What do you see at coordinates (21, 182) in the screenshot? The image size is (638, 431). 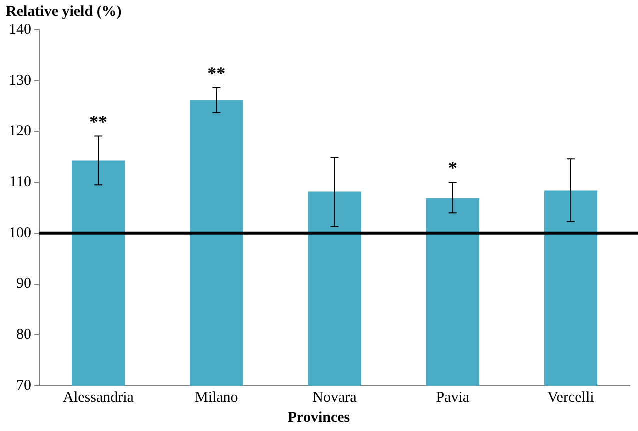 I see `y-tick-label: 110` at bounding box center [21, 182].